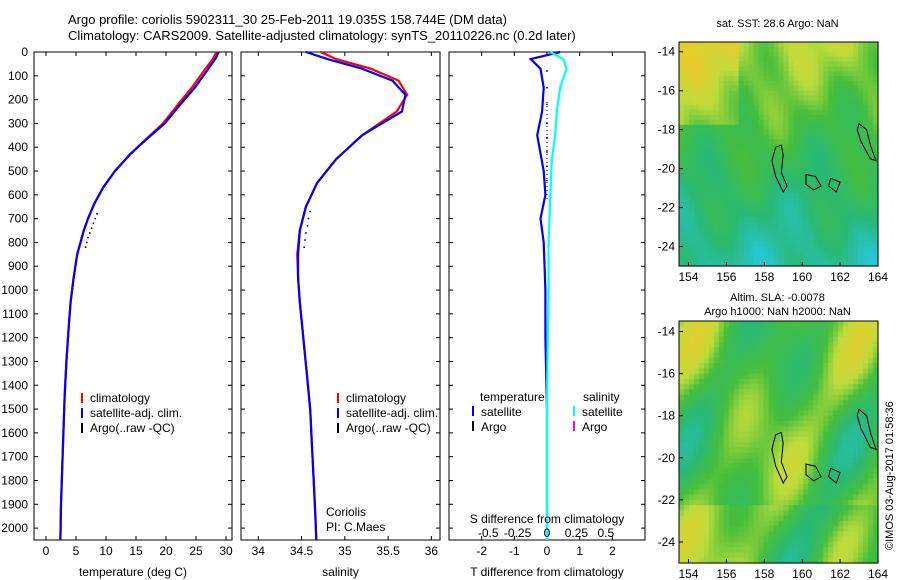 The width and height of the screenshot is (900, 580). What do you see at coordinates (605, 533) in the screenshot?
I see `x-tick-label-s: 0.5` at bounding box center [605, 533].